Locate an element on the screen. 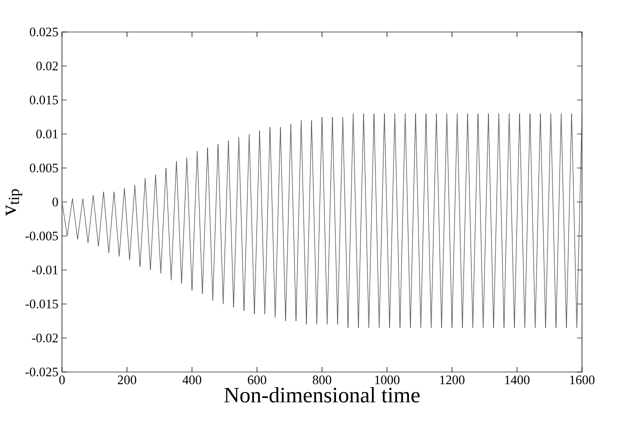 The image size is (642, 421). y-tick-label: 0.015 is located at coordinates (44, 100).